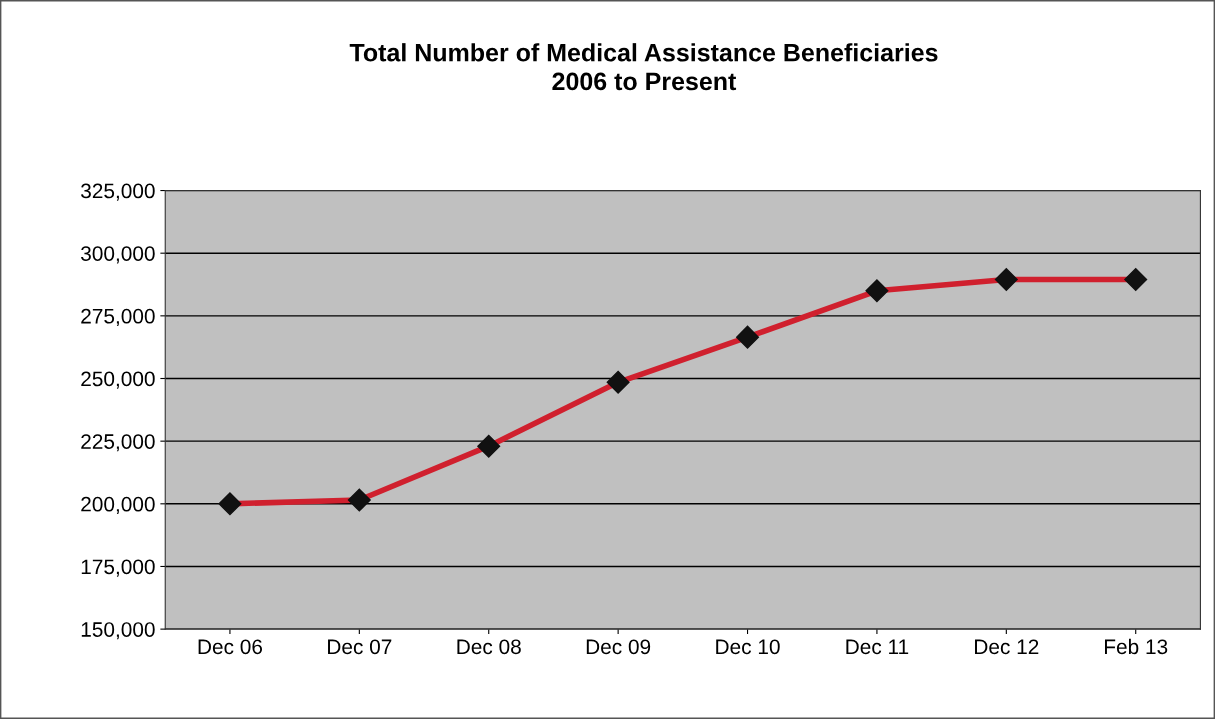 Image resolution: width=1215 pixels, height=719 pixels. What do you see at coordinates (118, 505) in the screenshot?
I see `y-tick-label: 200,000` at bounding box center [118, 505].